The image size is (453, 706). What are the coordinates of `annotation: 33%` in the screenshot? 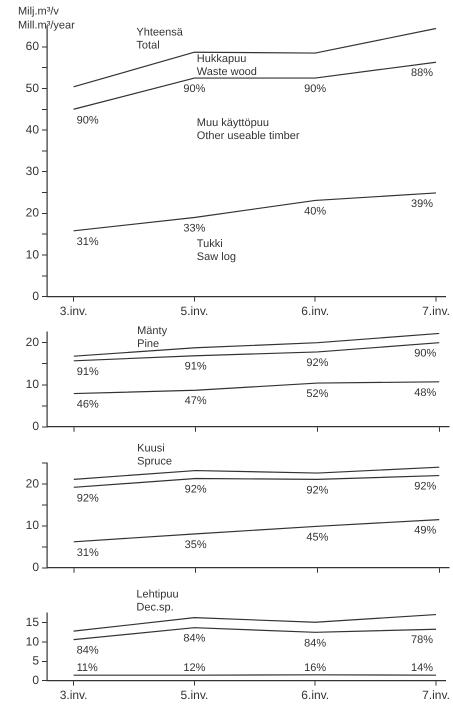 It's located at (194, 228).